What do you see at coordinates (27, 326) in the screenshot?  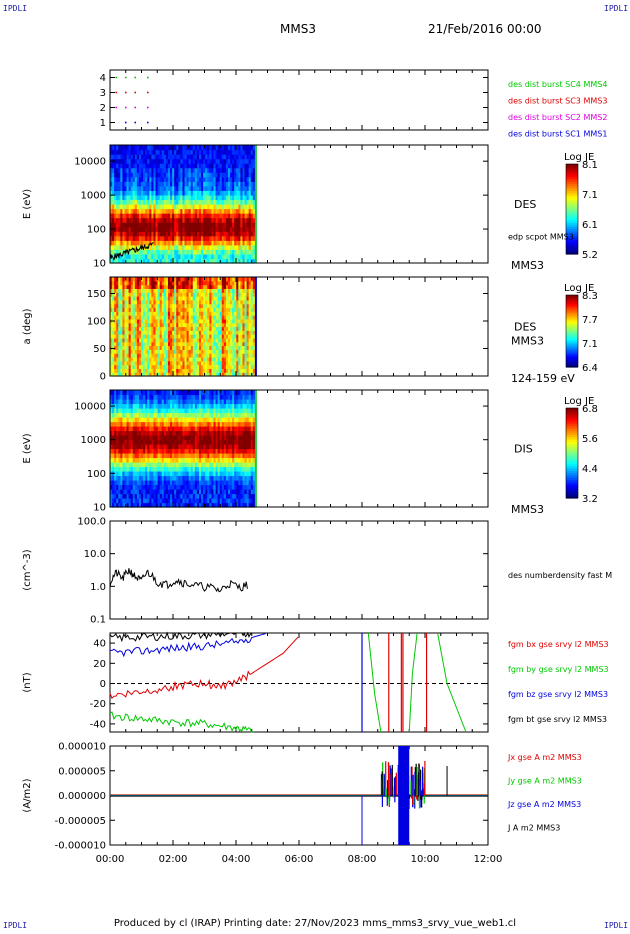 I see `des-pitch-ylabel: a (deg)` at bounding box center [27, 326].